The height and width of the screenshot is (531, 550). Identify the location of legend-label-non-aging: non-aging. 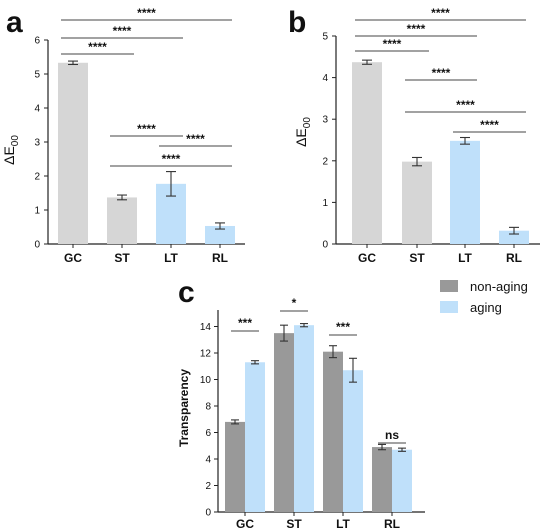
(499, 286).